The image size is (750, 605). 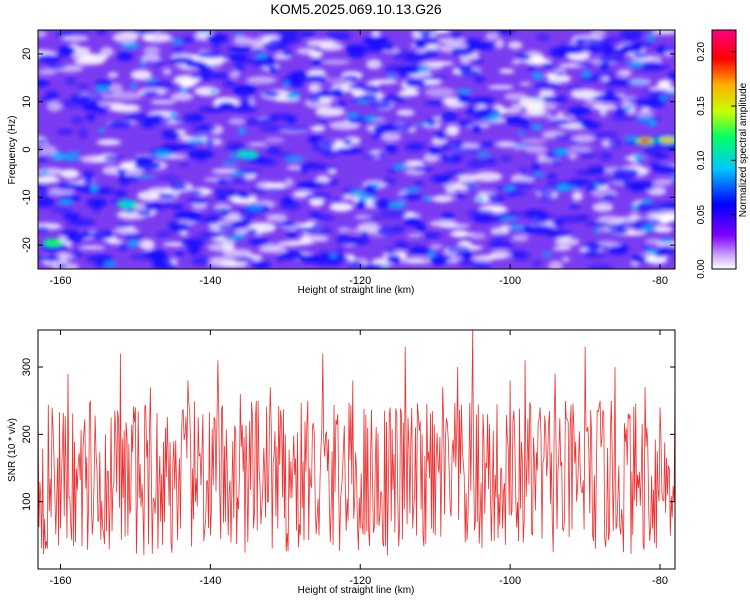 I want to click on top-x-tick-label: -120, so click(x=360, y=281).